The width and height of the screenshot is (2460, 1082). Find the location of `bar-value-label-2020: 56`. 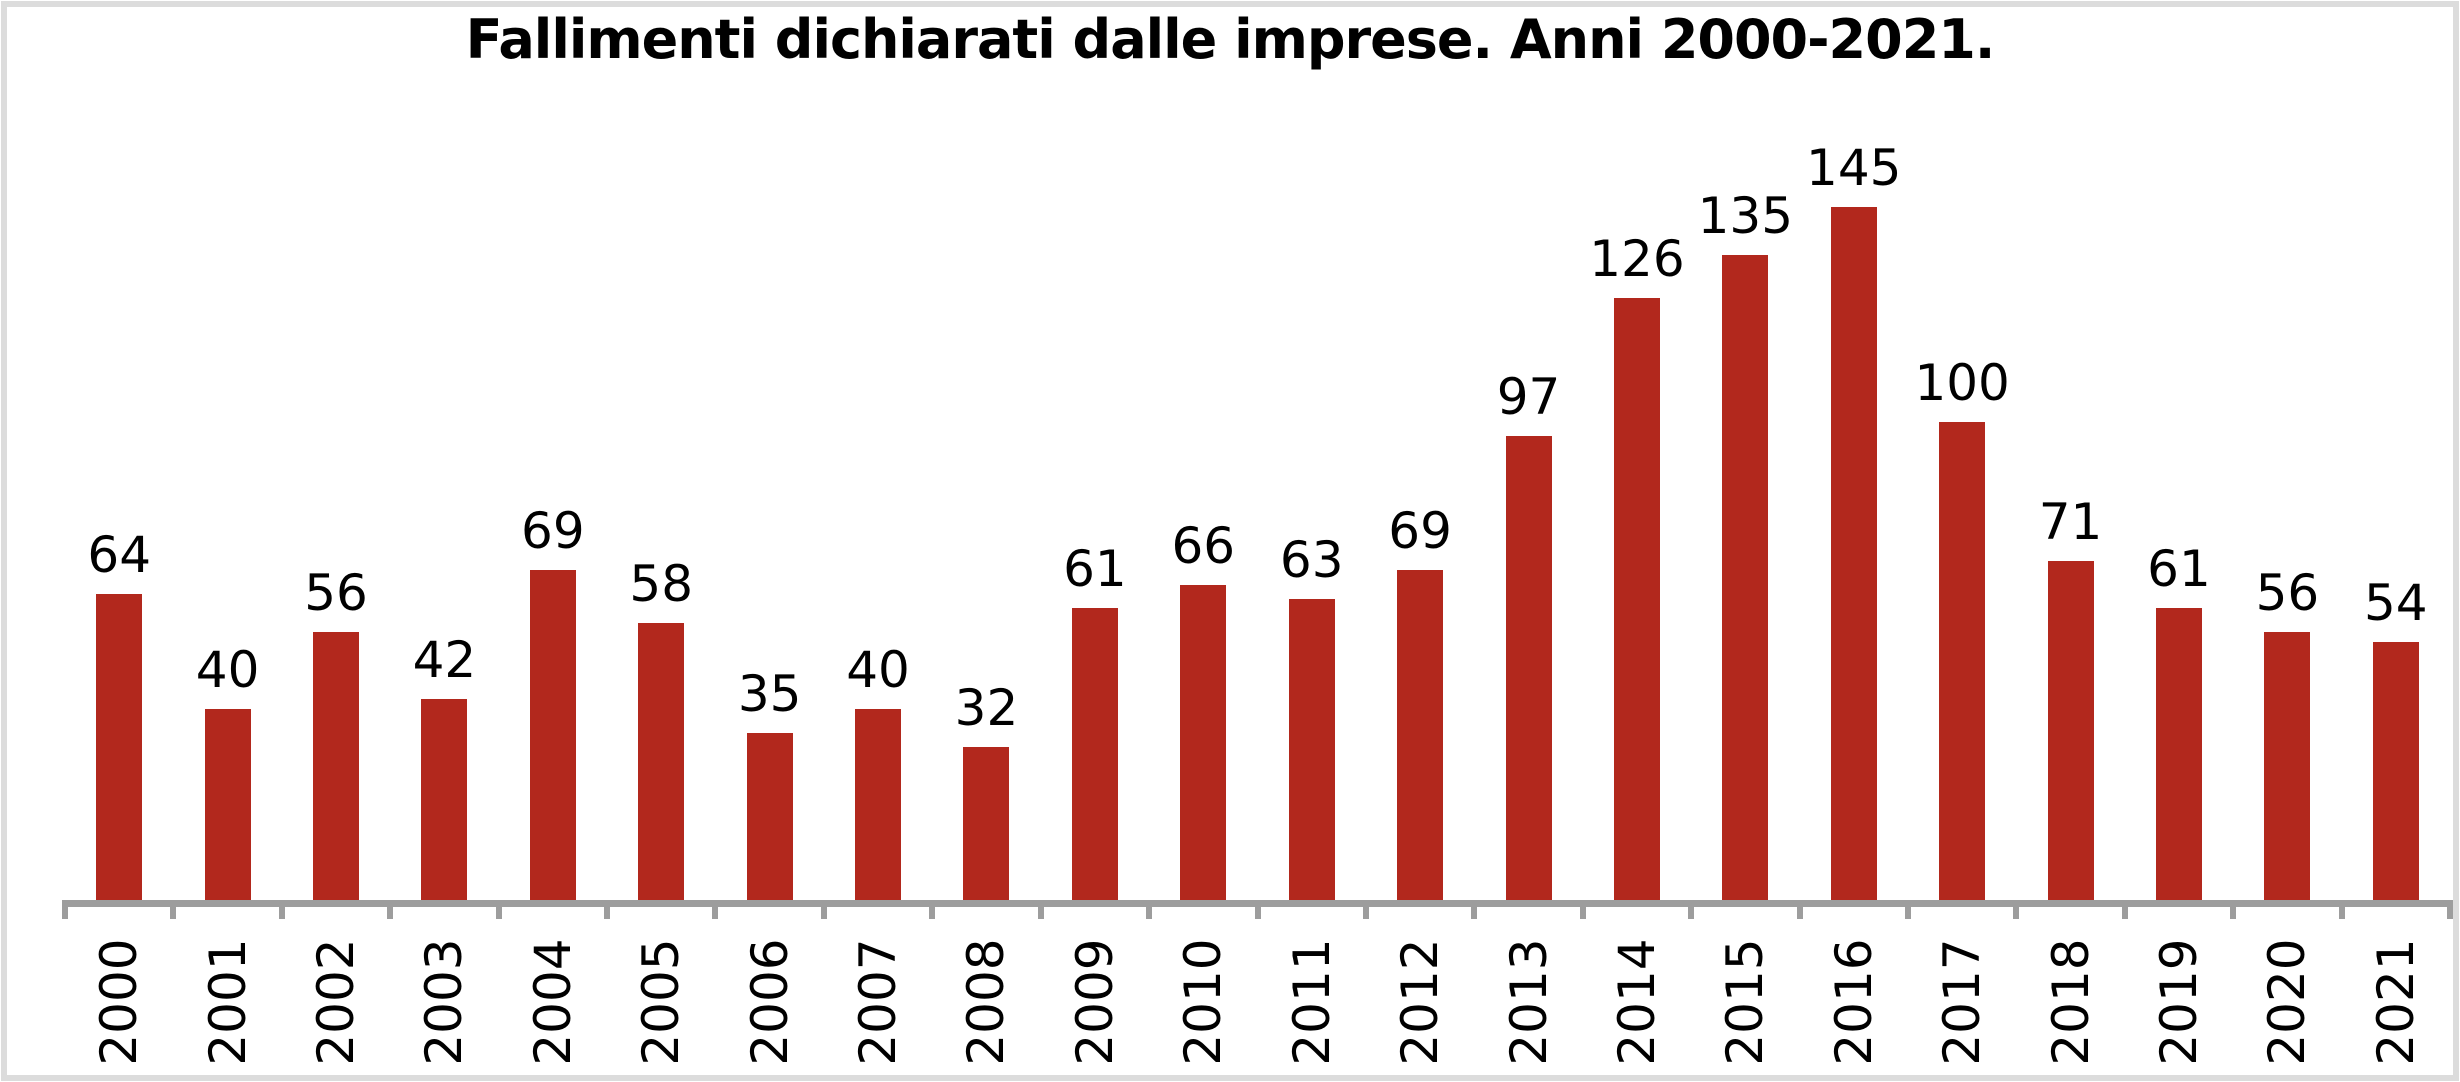

bar-value-label-2020: 56 is located at coordinates (2287, 593).